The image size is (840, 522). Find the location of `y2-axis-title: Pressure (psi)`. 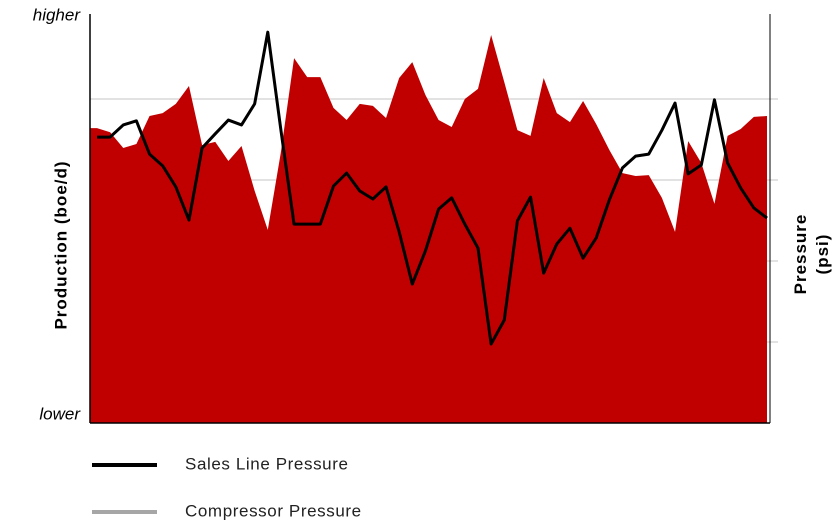

y2-axis-title: Pressure (psi) is located at coordinates (811, 254).